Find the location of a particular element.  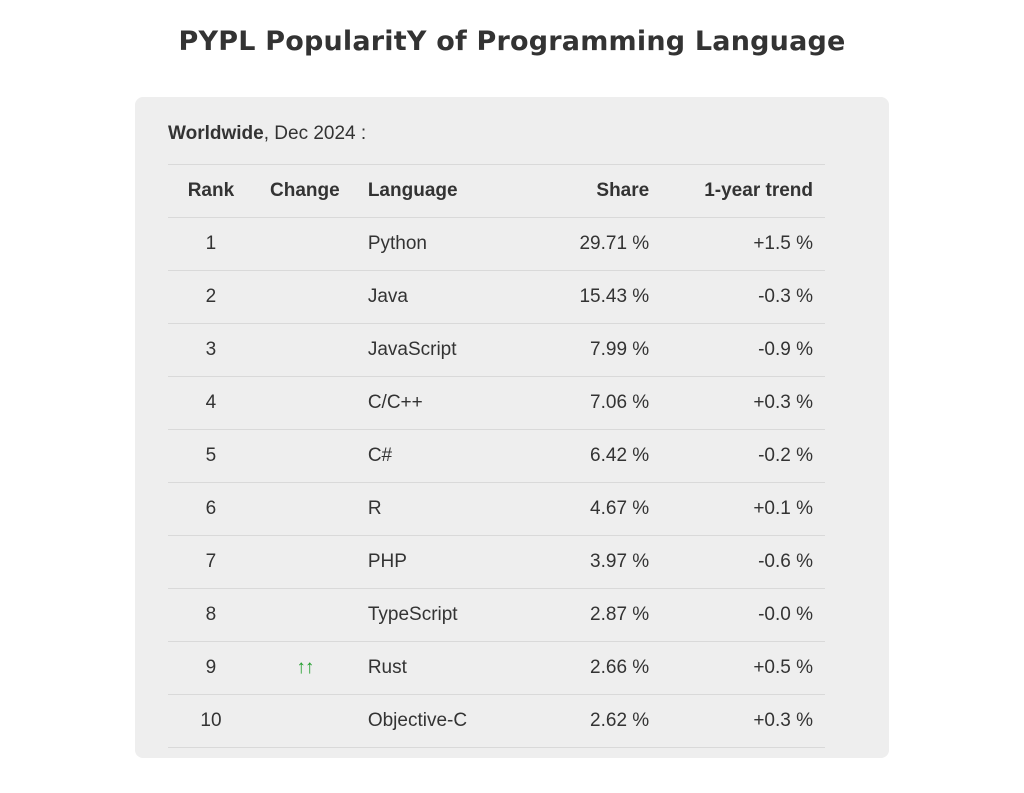

language-cell: Python is located at coordinates (442, 244).